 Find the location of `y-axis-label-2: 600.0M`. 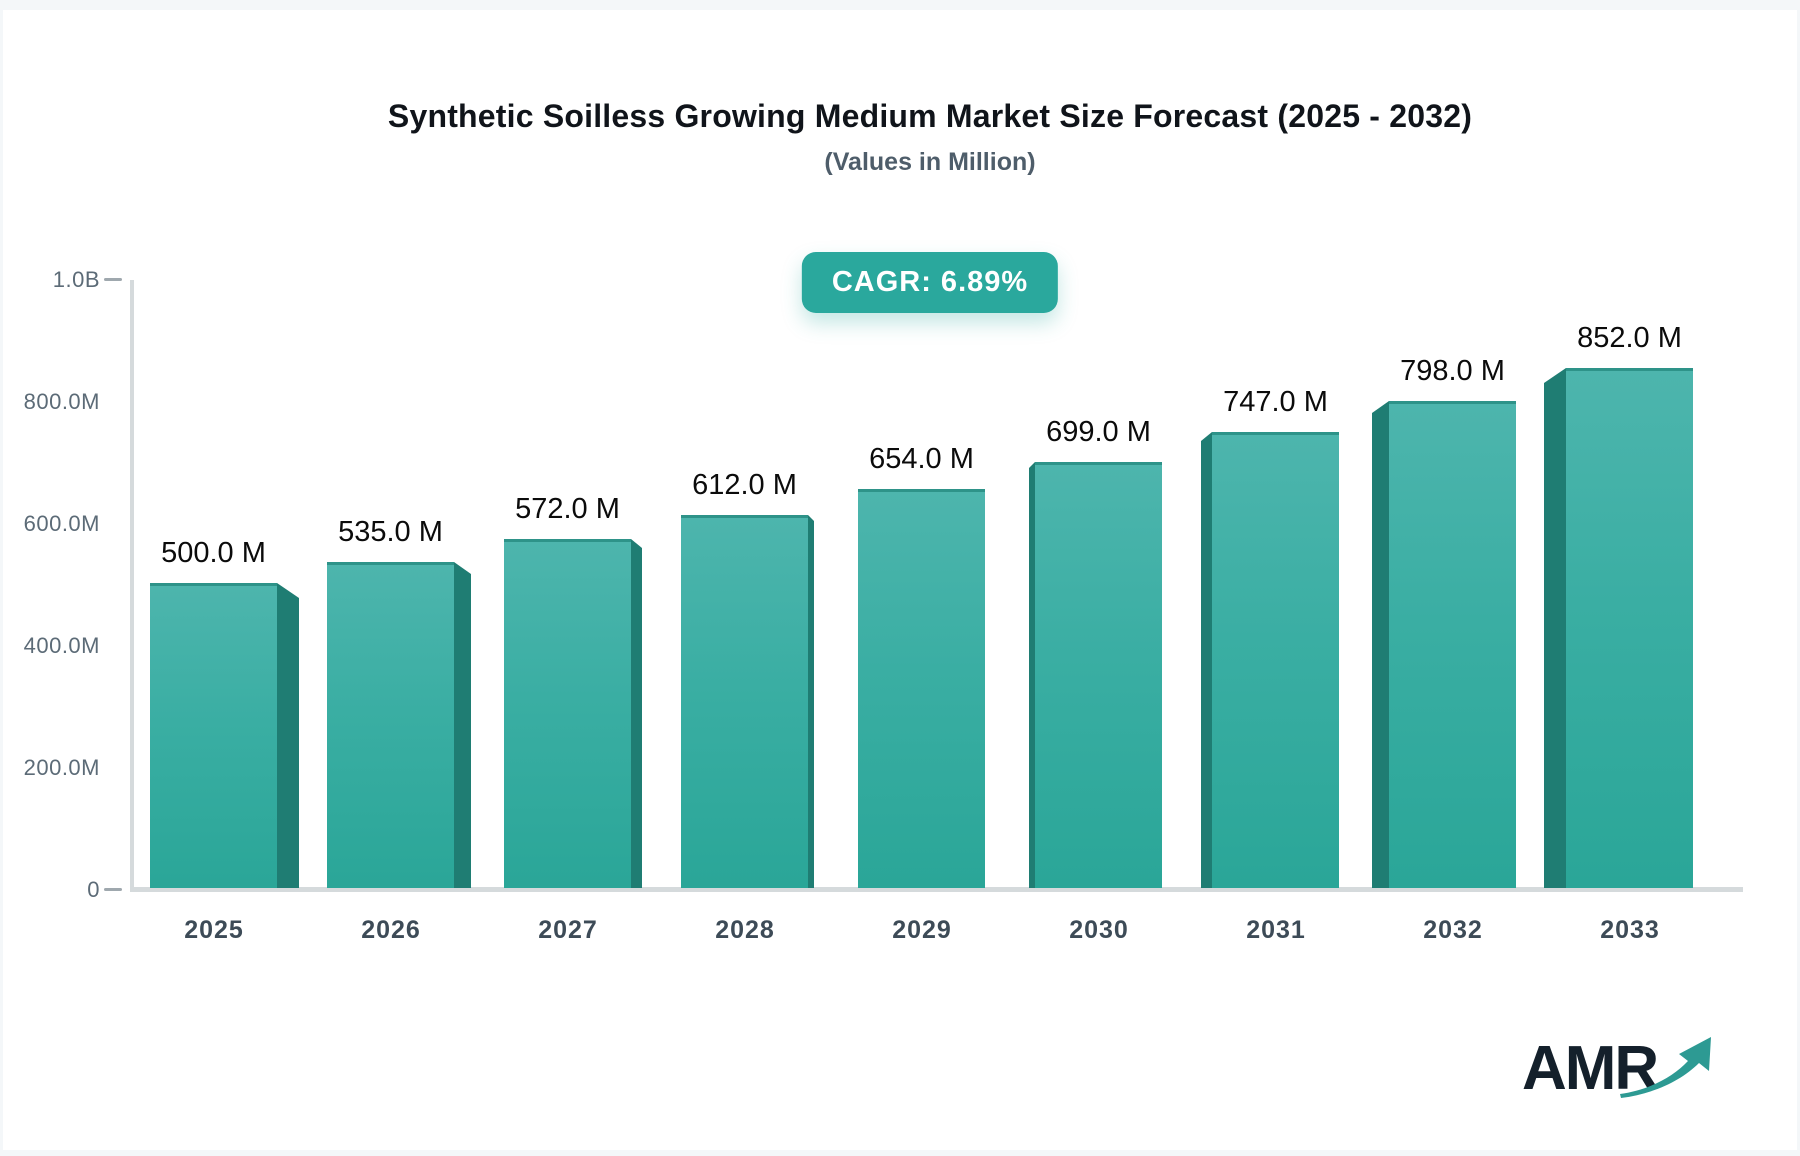

y-axis-label-2: 600.0M is located at coordinates (61, 523).